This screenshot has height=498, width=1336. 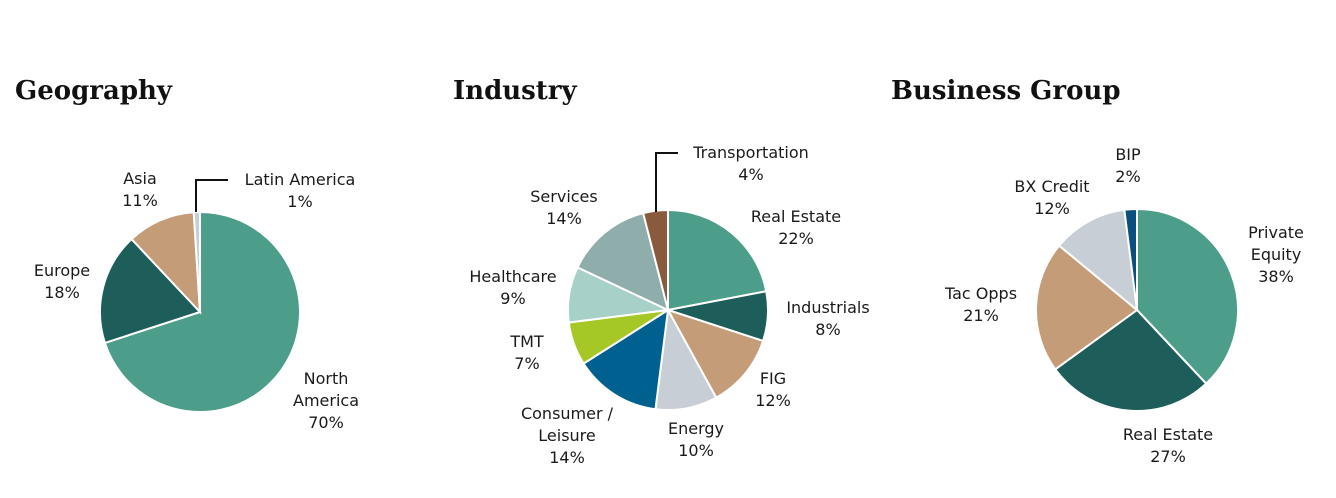 I want to click on pie-slice-industry-consumer-leisure, so click(x=626, y=359).